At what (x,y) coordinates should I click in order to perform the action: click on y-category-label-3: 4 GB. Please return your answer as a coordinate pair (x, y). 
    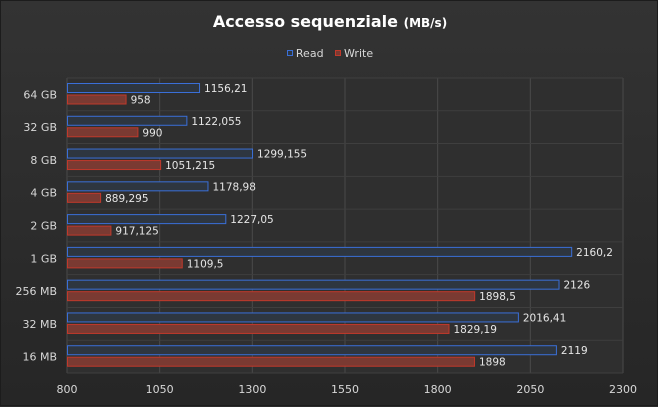
    Looking at the image, I should click on (43, 193).